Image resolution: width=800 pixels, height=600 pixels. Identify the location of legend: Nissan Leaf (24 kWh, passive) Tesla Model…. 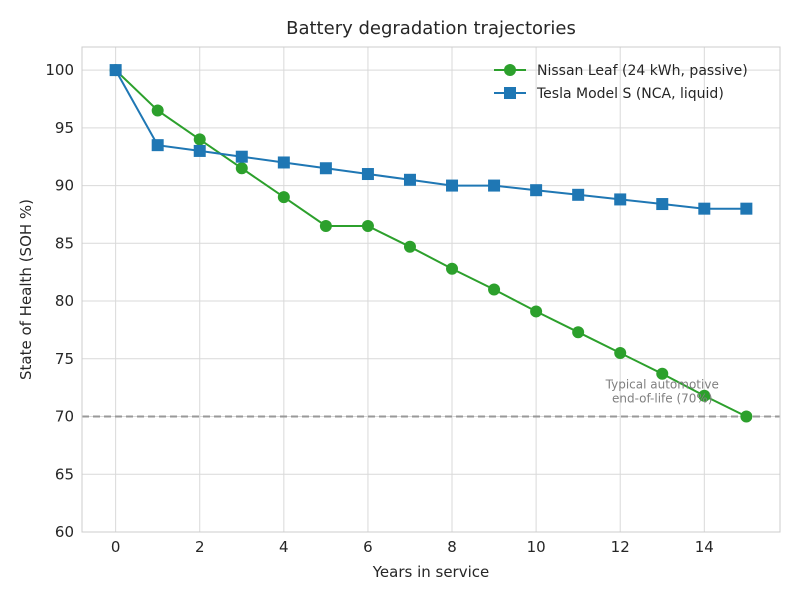
(621, 82).